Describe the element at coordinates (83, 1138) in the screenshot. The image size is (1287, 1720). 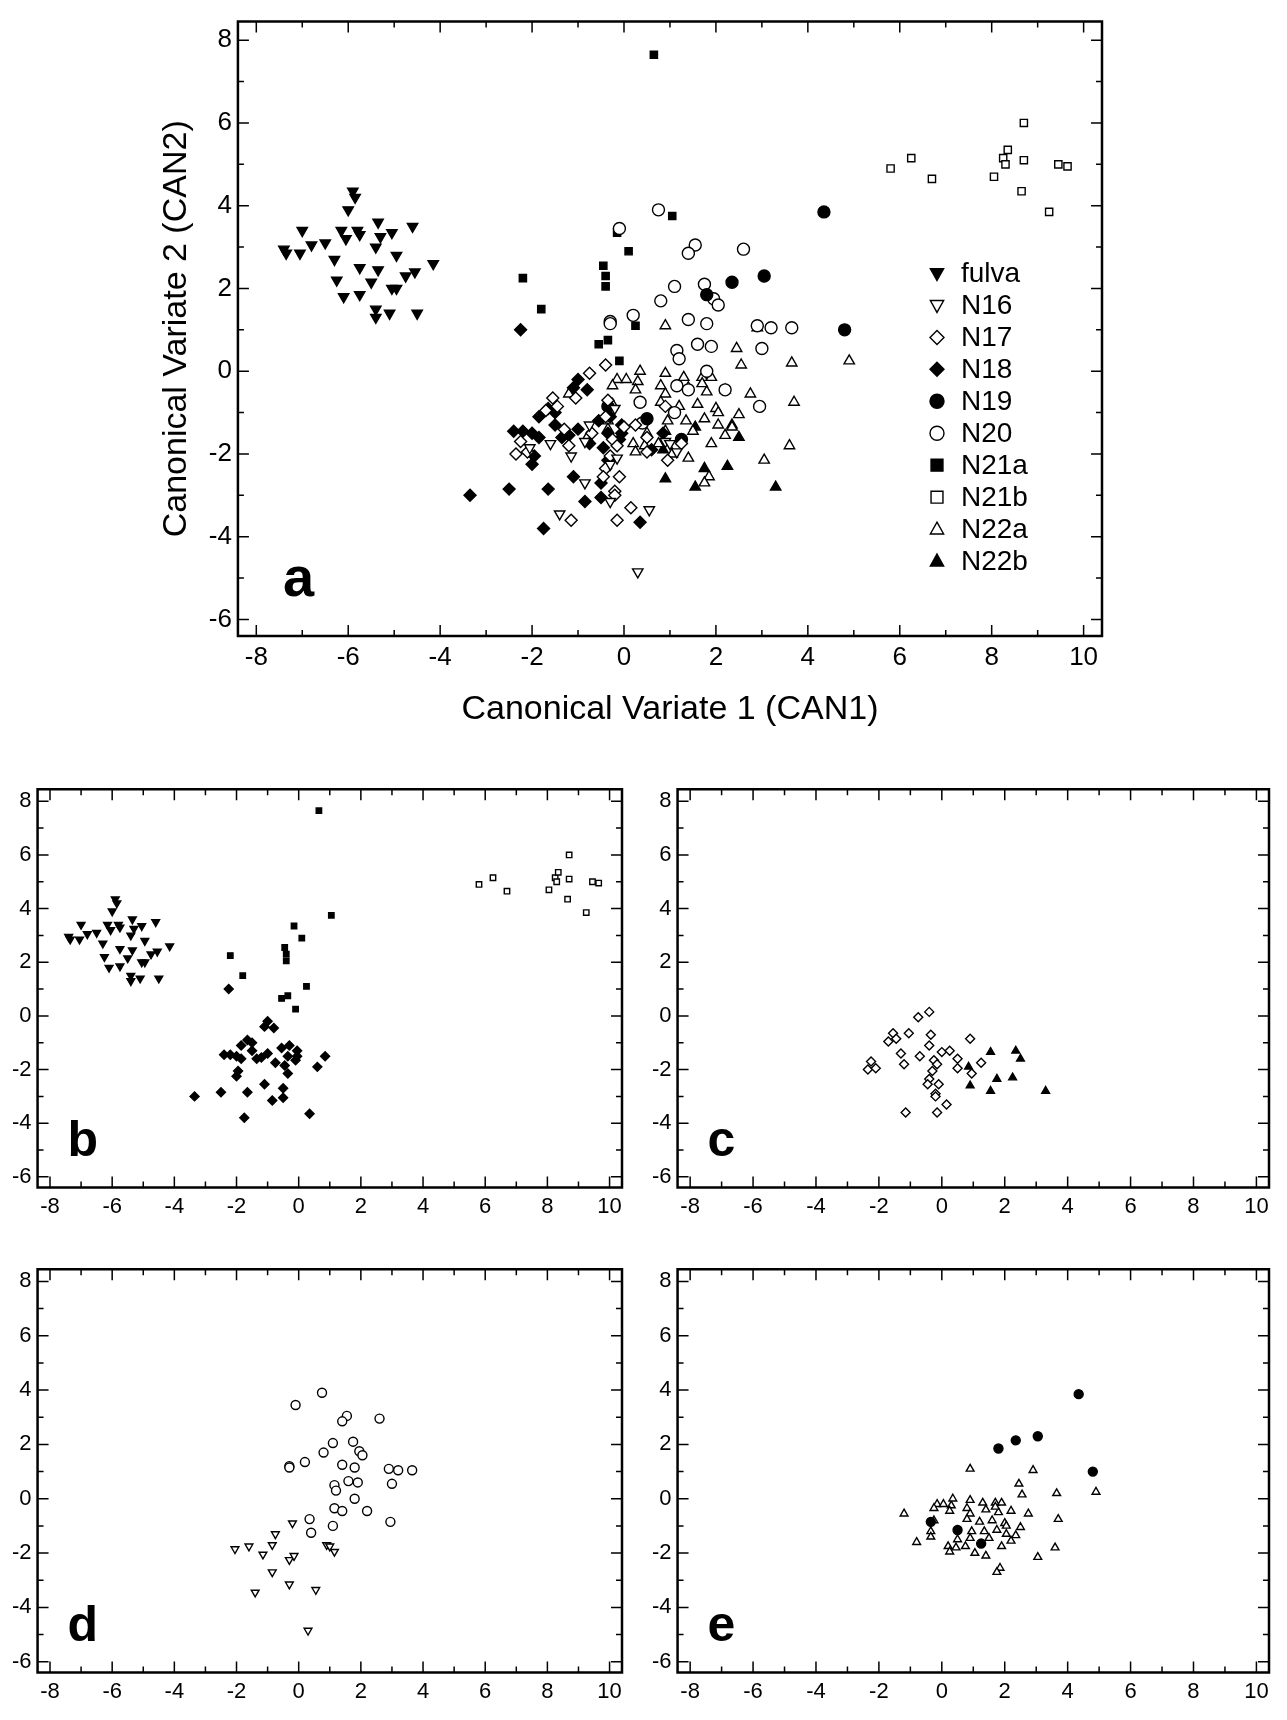
I see `annotation: b` at that location.